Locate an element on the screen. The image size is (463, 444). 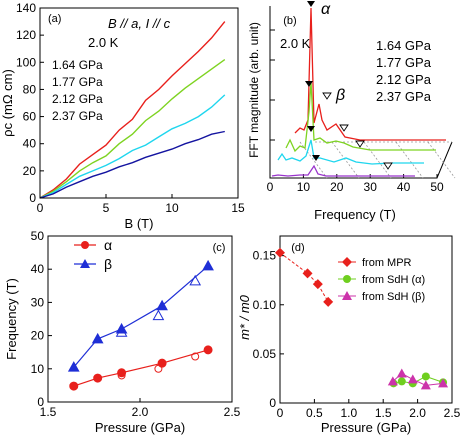
x-tick-label-a: 0 is located at coordinates (40, 208).